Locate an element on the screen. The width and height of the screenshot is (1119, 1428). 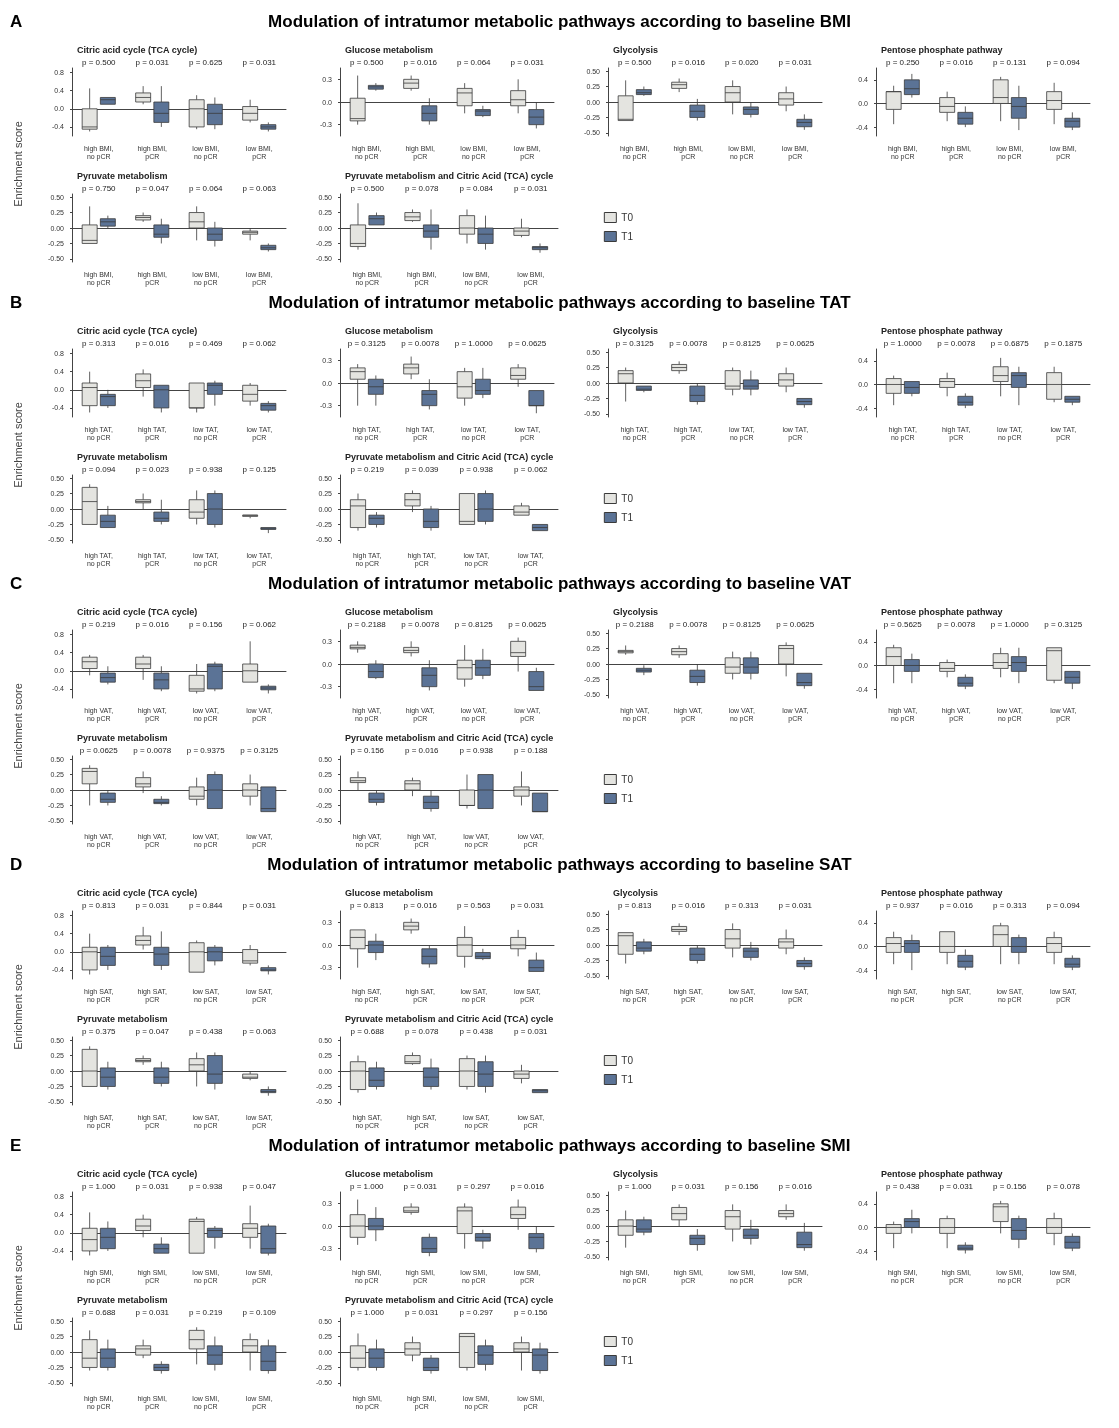
text: p = 0.1875 is located at coordinates (1063, 343).